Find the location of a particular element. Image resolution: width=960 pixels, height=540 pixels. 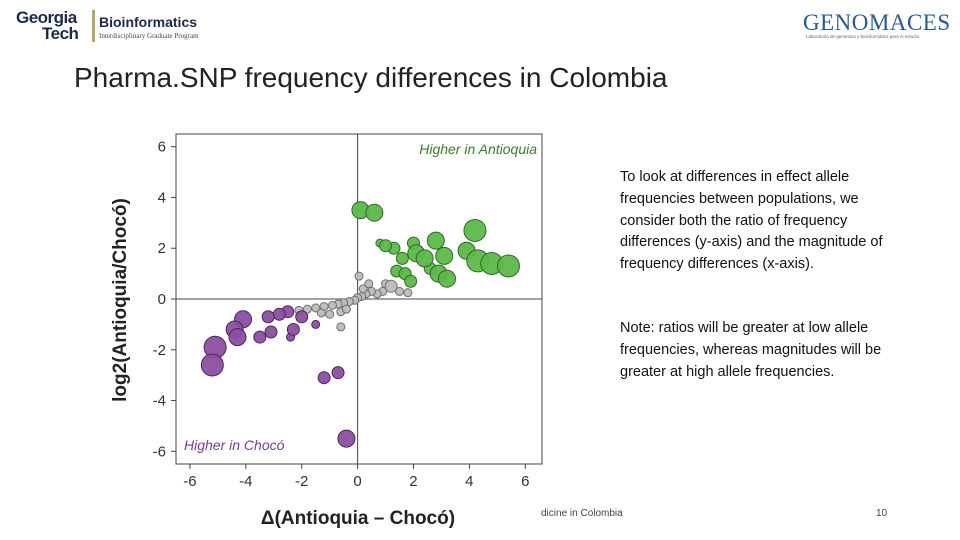

x-axis-ticks: -6 -4 -2 0 2 4 6 is located at coordinates (356, 477).